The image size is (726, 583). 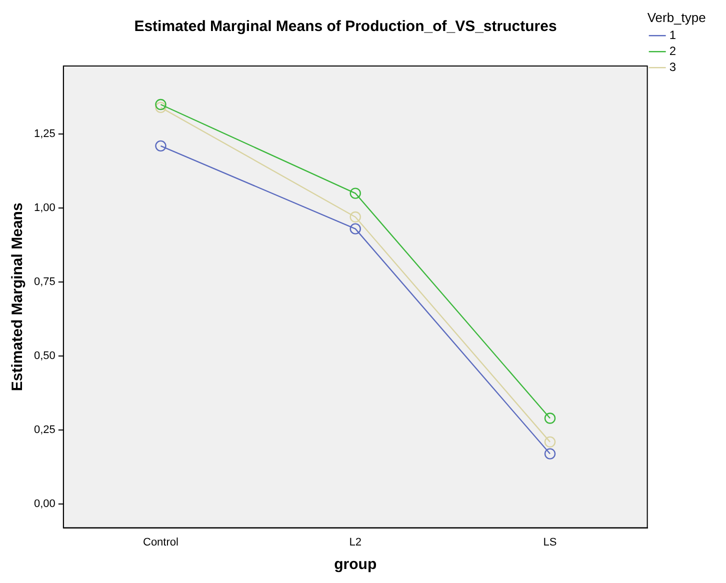 I want to click on y-tick-label: 0,25, so click(x=45, y=430).